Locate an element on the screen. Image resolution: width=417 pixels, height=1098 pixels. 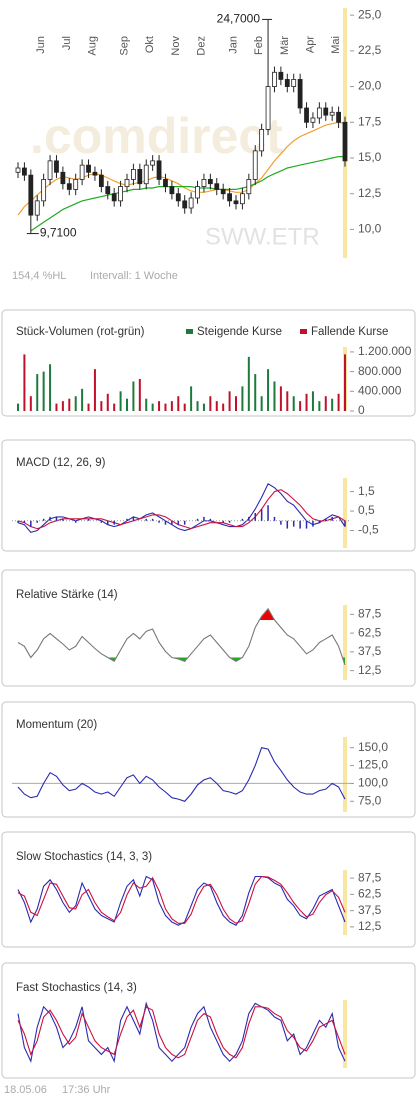
y-tick-label: 17,5 is located at coordinates (370, 121).